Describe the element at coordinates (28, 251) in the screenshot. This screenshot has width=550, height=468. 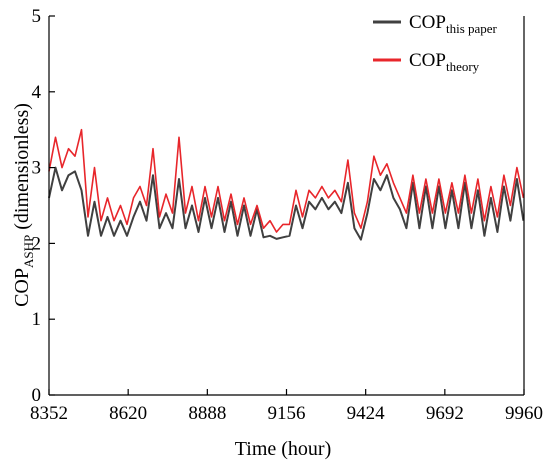
I see `y-axis-title-sub: ASHP` at that location.